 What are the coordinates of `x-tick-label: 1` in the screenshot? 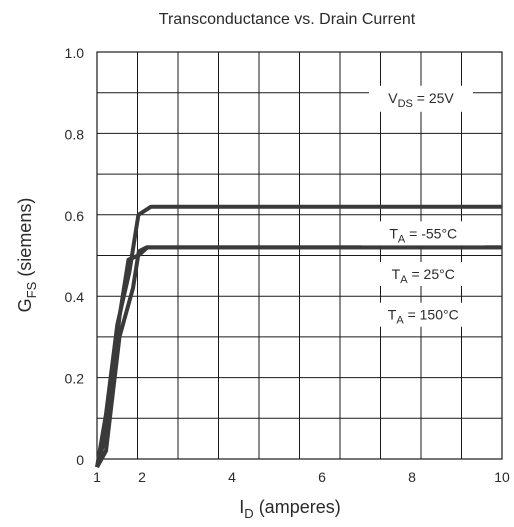 It's located at (97, 477).